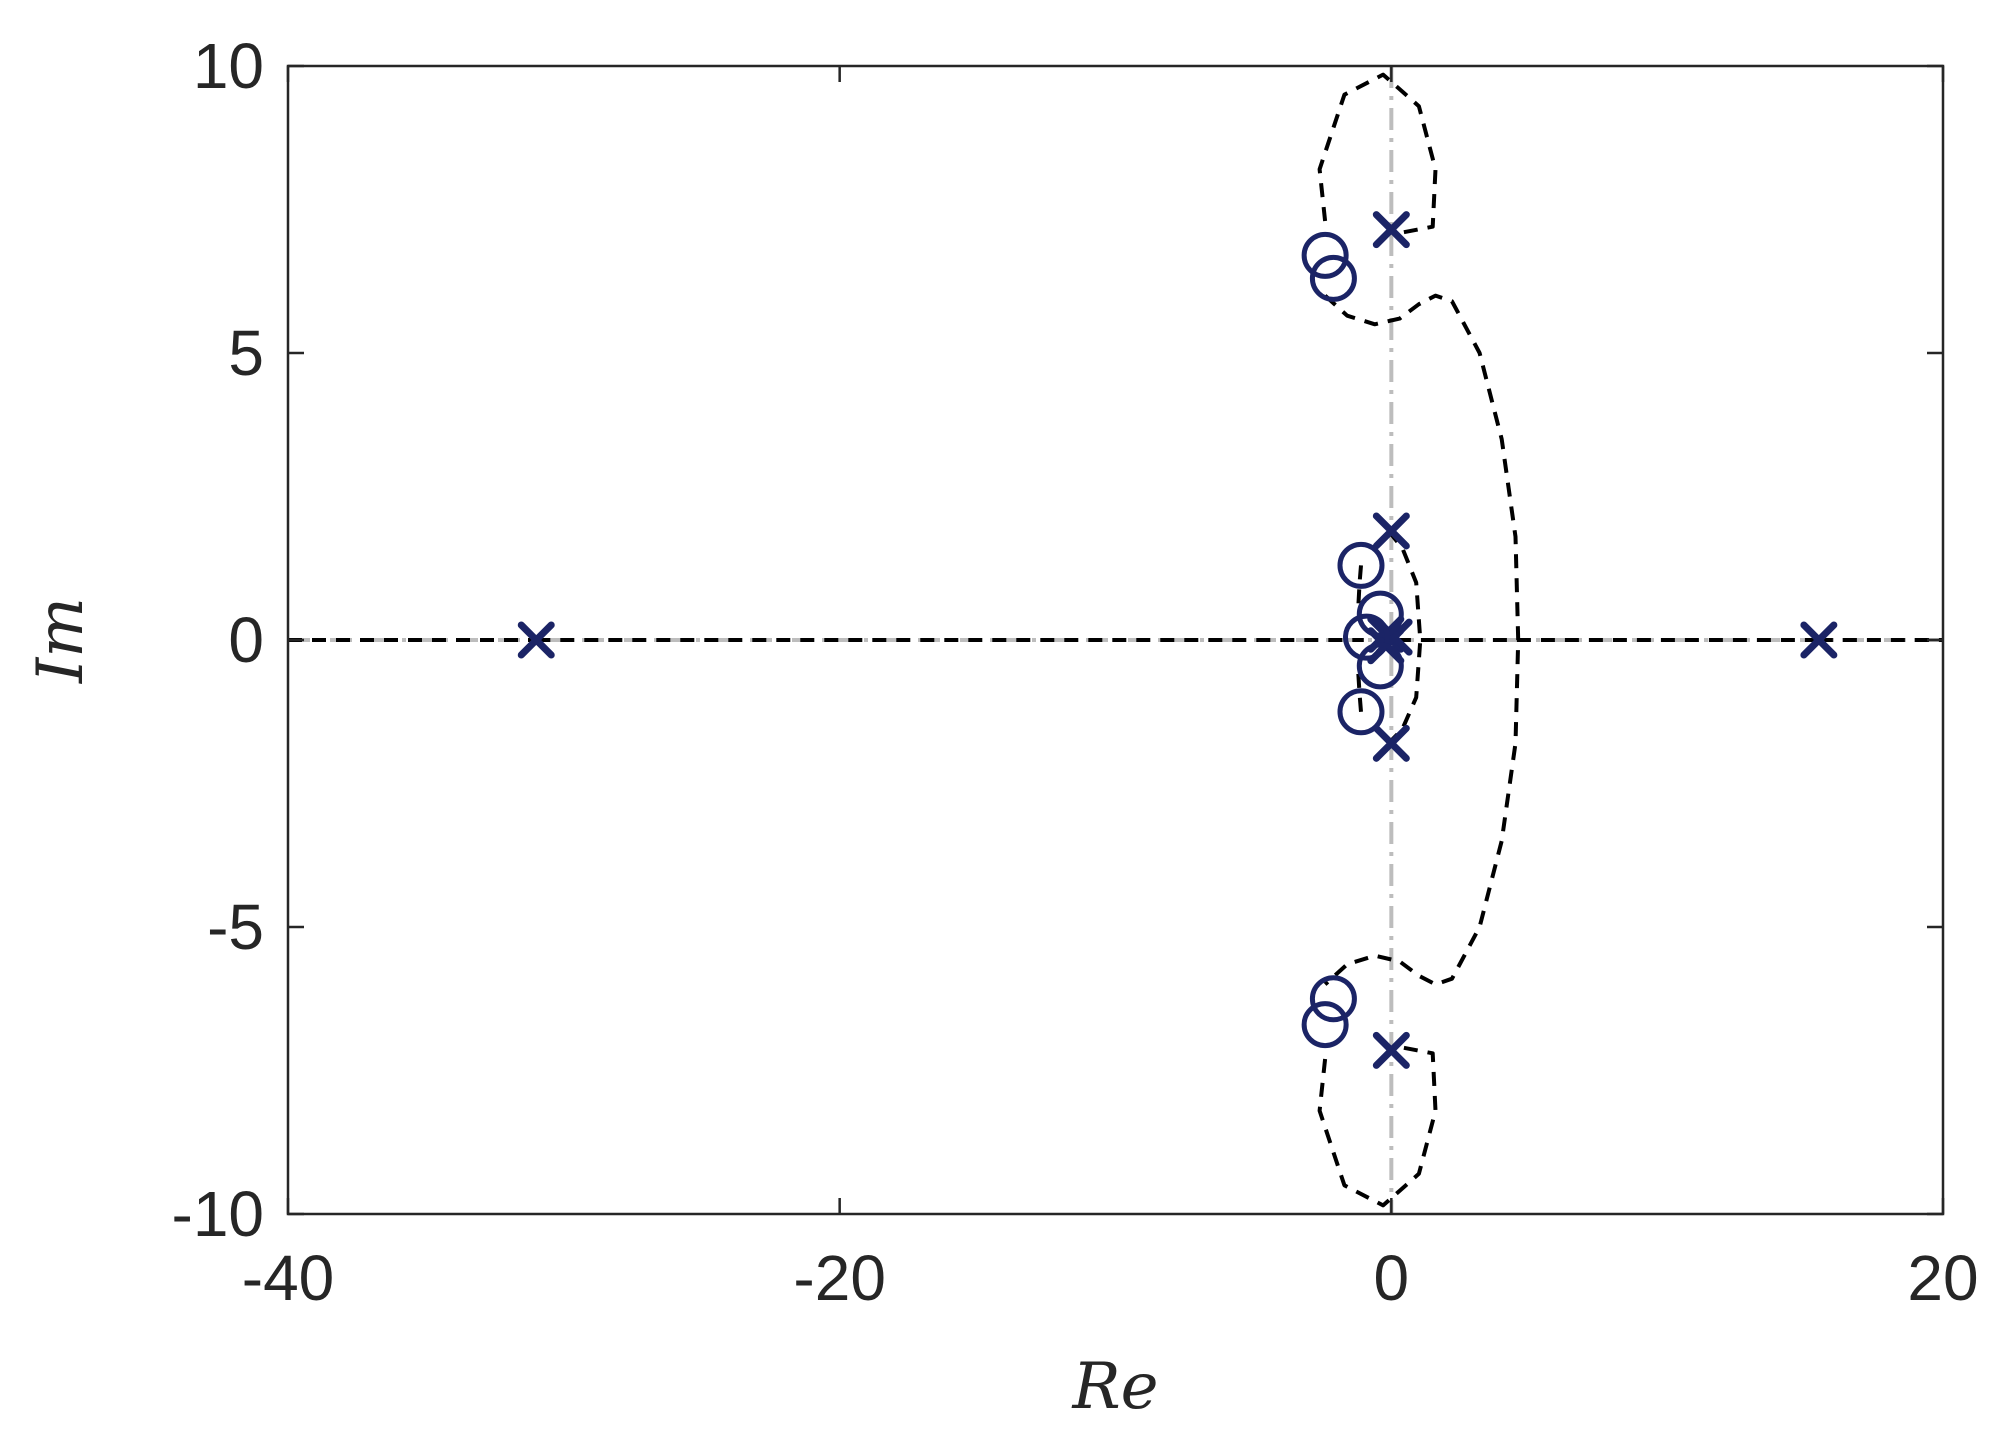  Describe the element at coordinates (235, 927) in the screenshot. I see `y-tick-label: -5` at that location.